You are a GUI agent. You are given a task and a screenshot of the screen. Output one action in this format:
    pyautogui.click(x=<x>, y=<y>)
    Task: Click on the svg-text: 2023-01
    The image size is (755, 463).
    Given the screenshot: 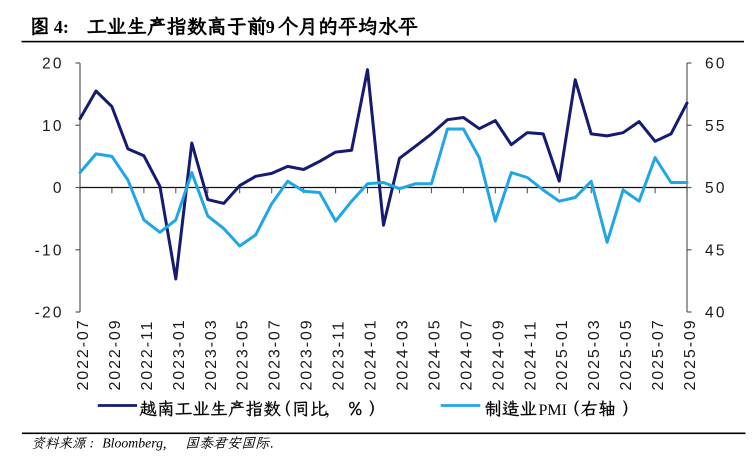 What is the action you would take?
    pyautogui.click(x=179, y=354)
    